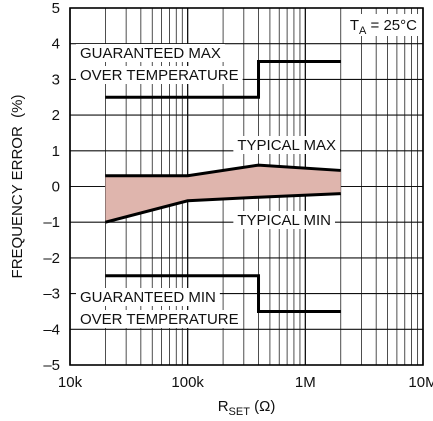 The width and height of the screenshot is (433, 421). I want to click on y-tick-label: 5, so click(56, 8).